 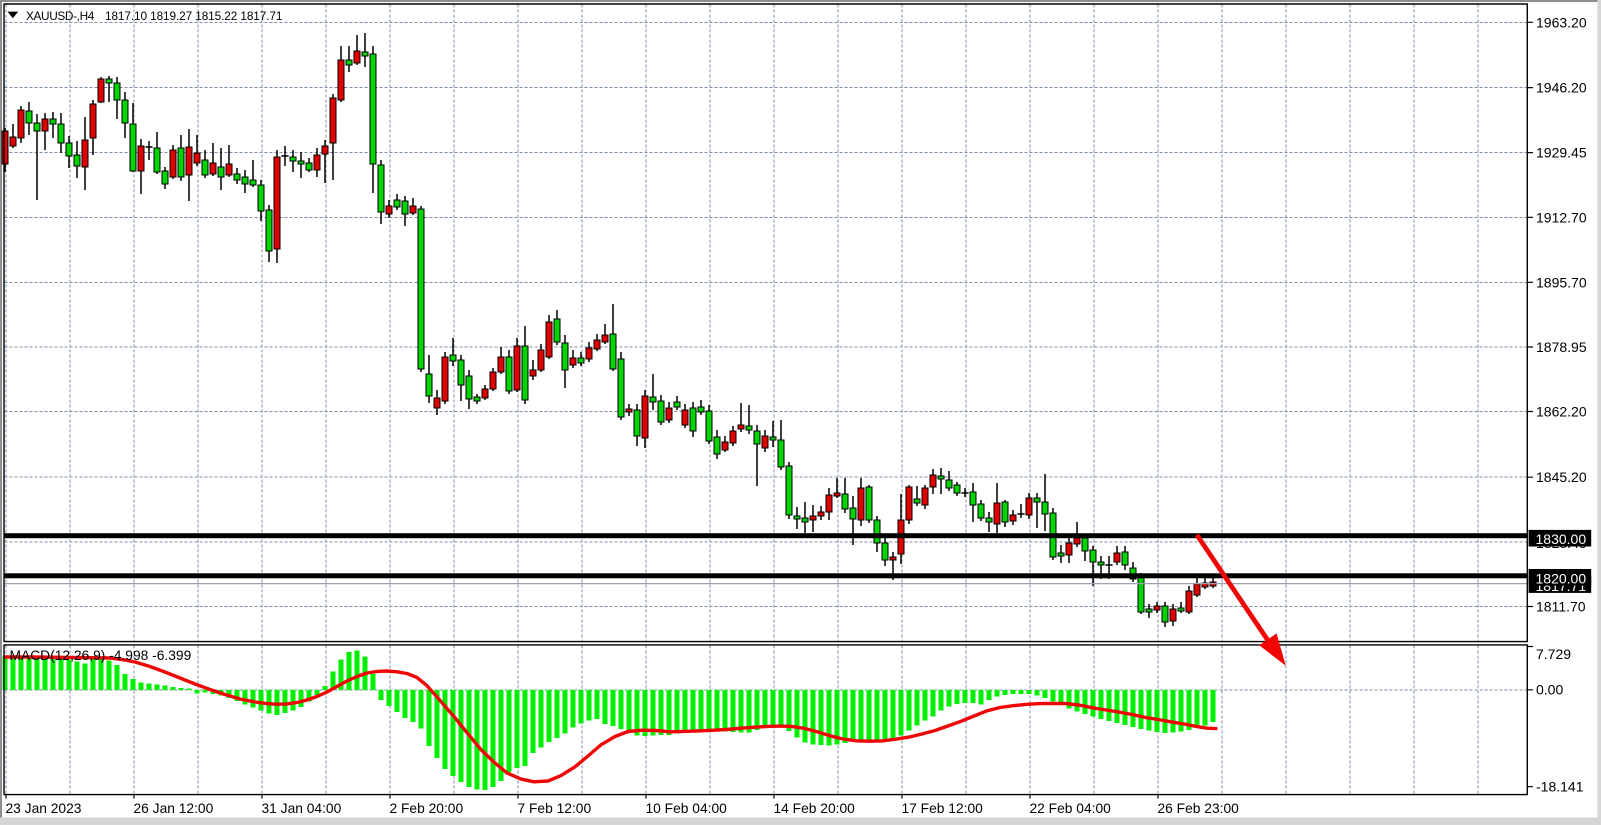 I want to click on svg-text: 26 Feb 23:00, so click(x=1199, y=808).